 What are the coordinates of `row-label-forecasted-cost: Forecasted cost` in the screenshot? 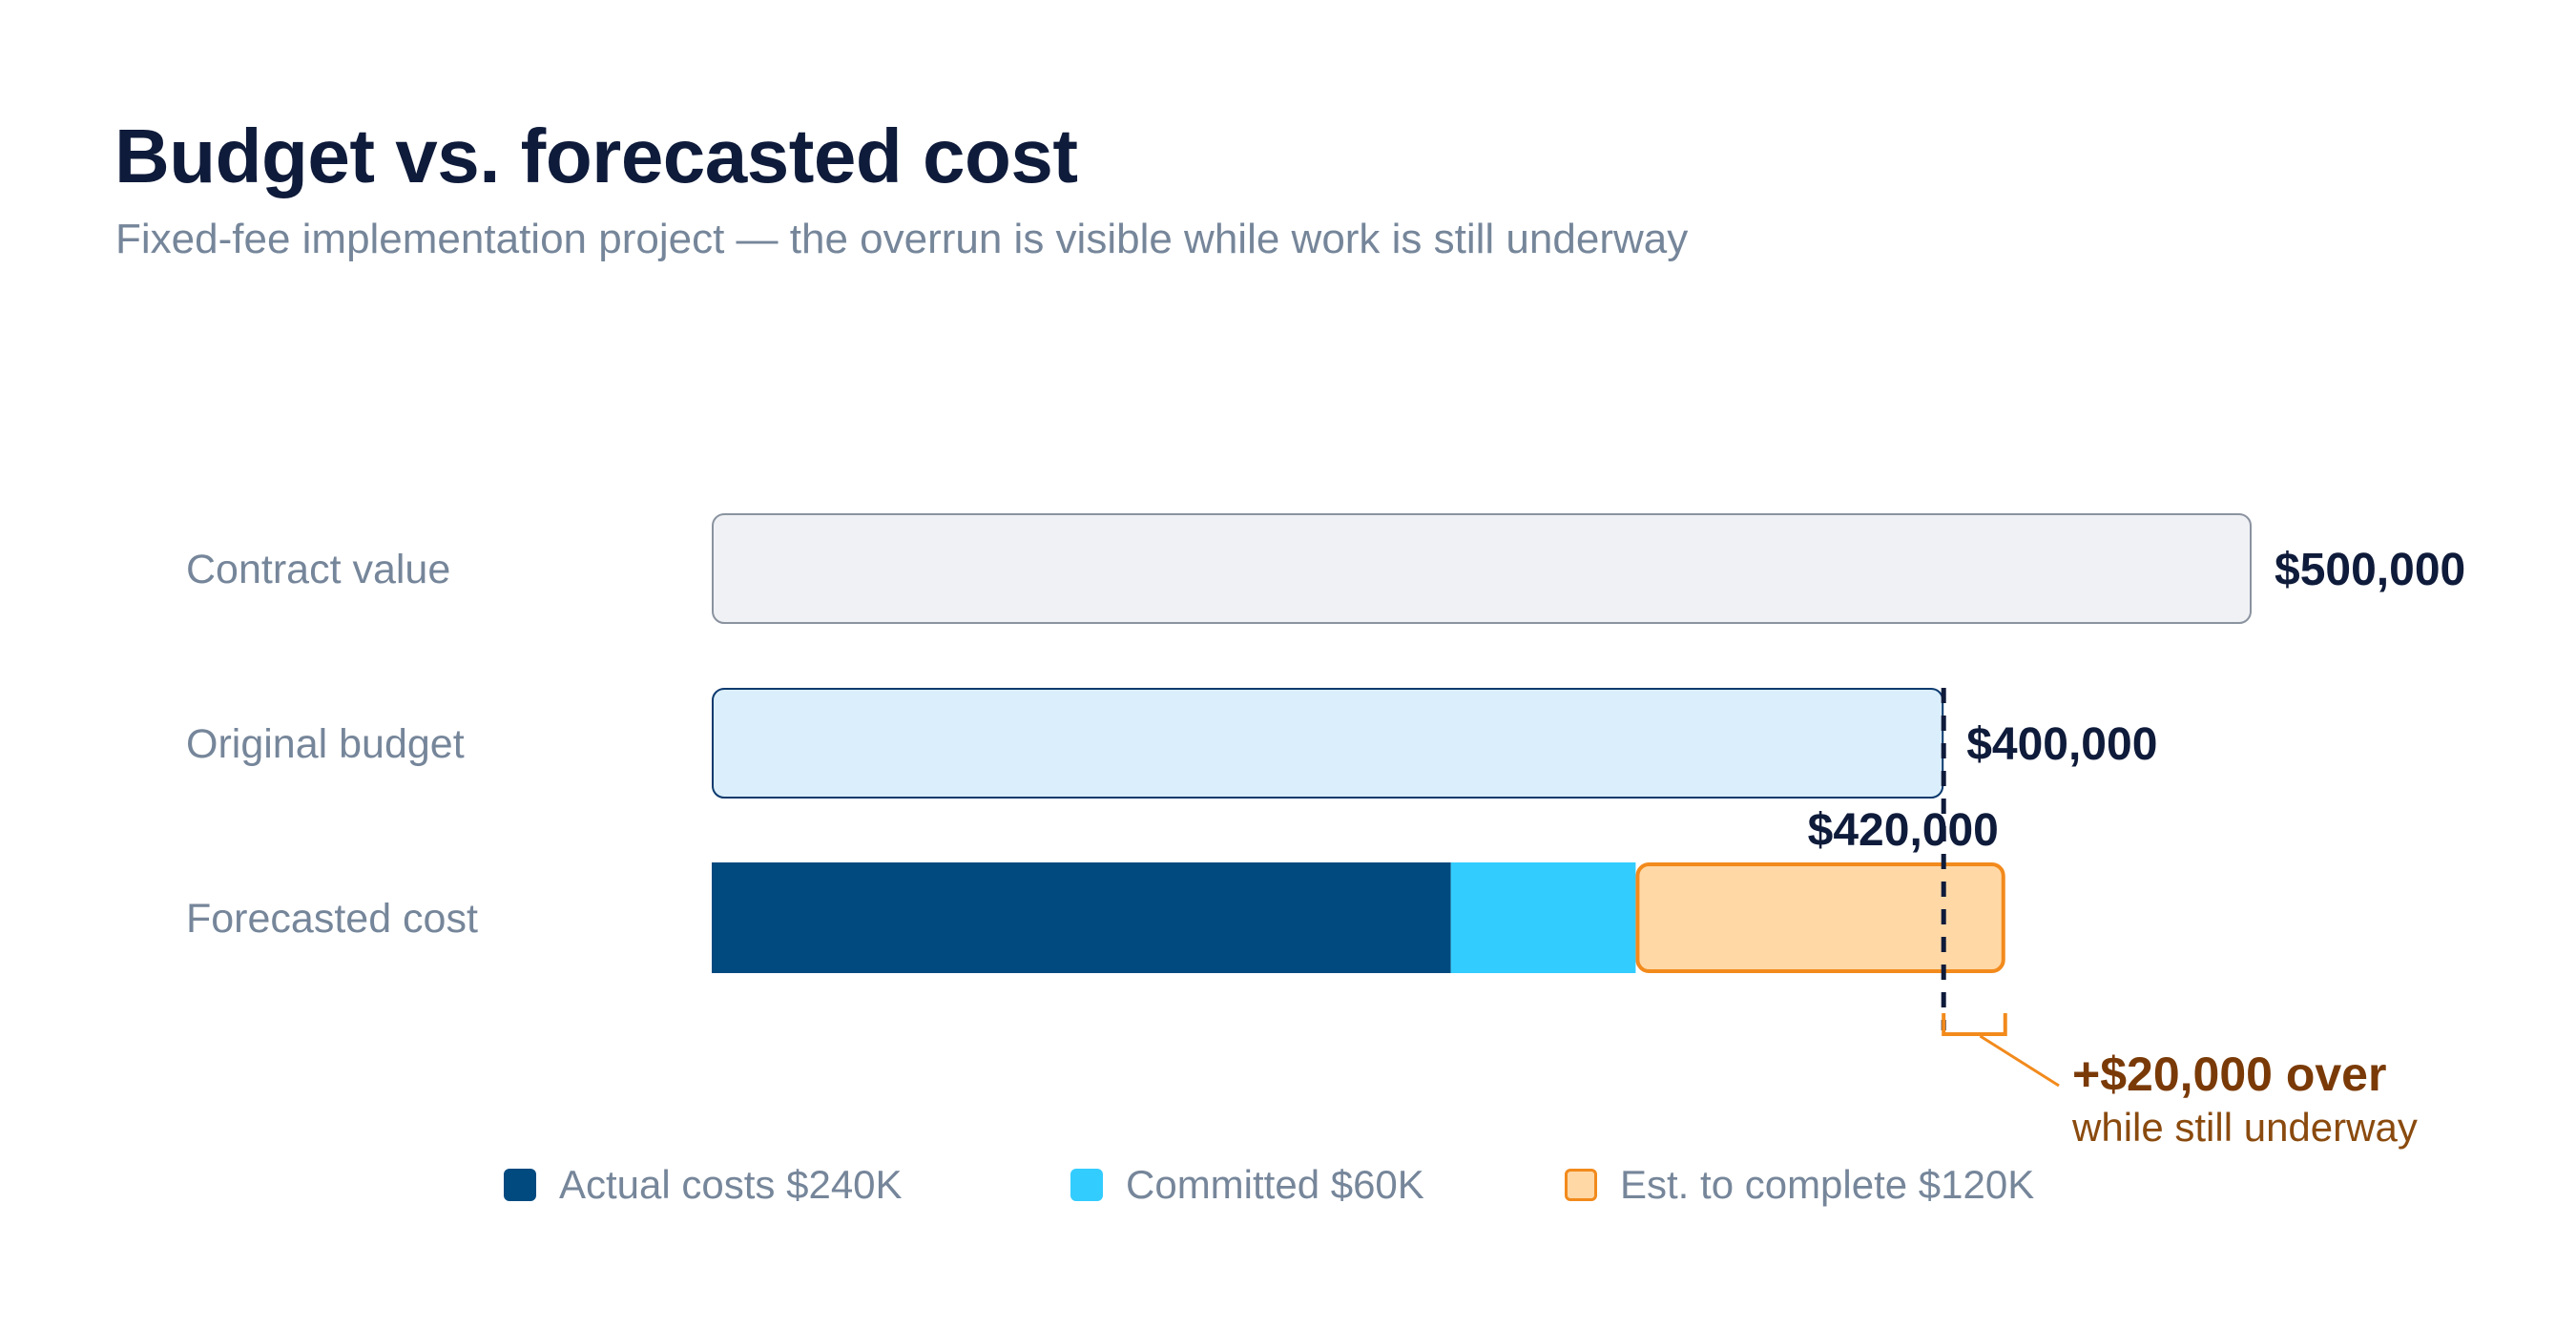 It's located at (332, 919).